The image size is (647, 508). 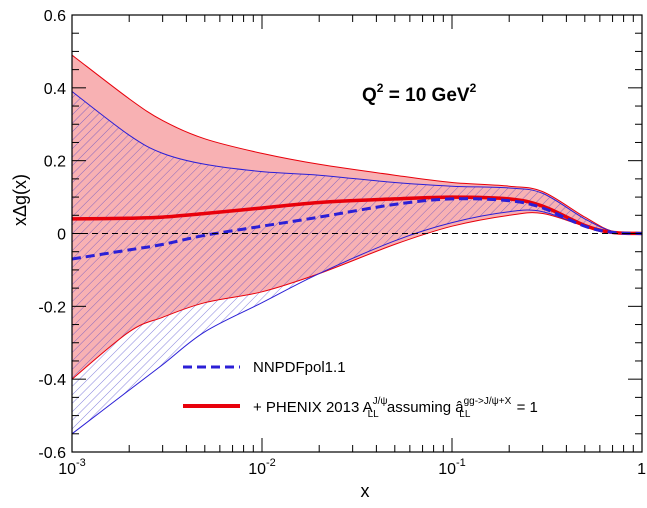 What do you see at coordinates (61, 235) in the screenshot?
I see `y-tick-label: 0` at bounding box center [61, 235].